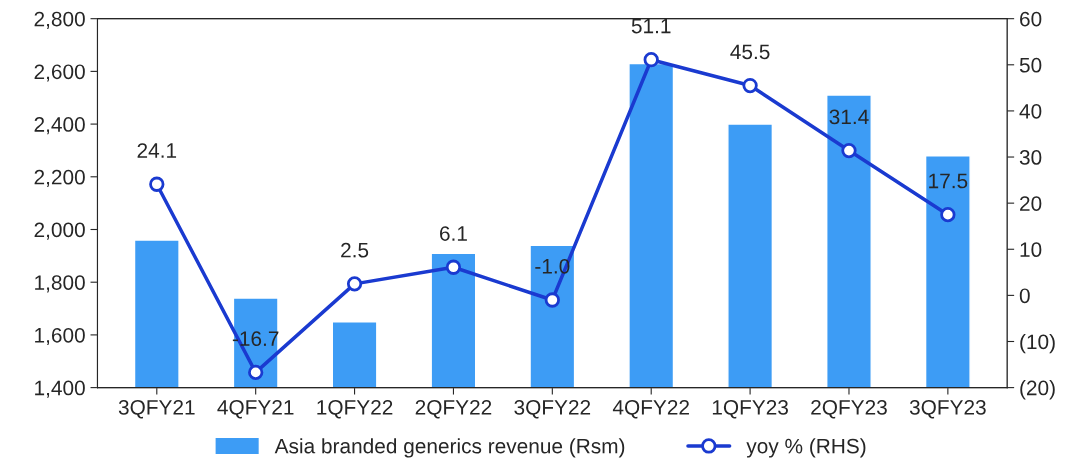  Describe the element at coordinates (806, 448) in the screenshot. I see `legend-label: yoy % (RHS)` at that location.